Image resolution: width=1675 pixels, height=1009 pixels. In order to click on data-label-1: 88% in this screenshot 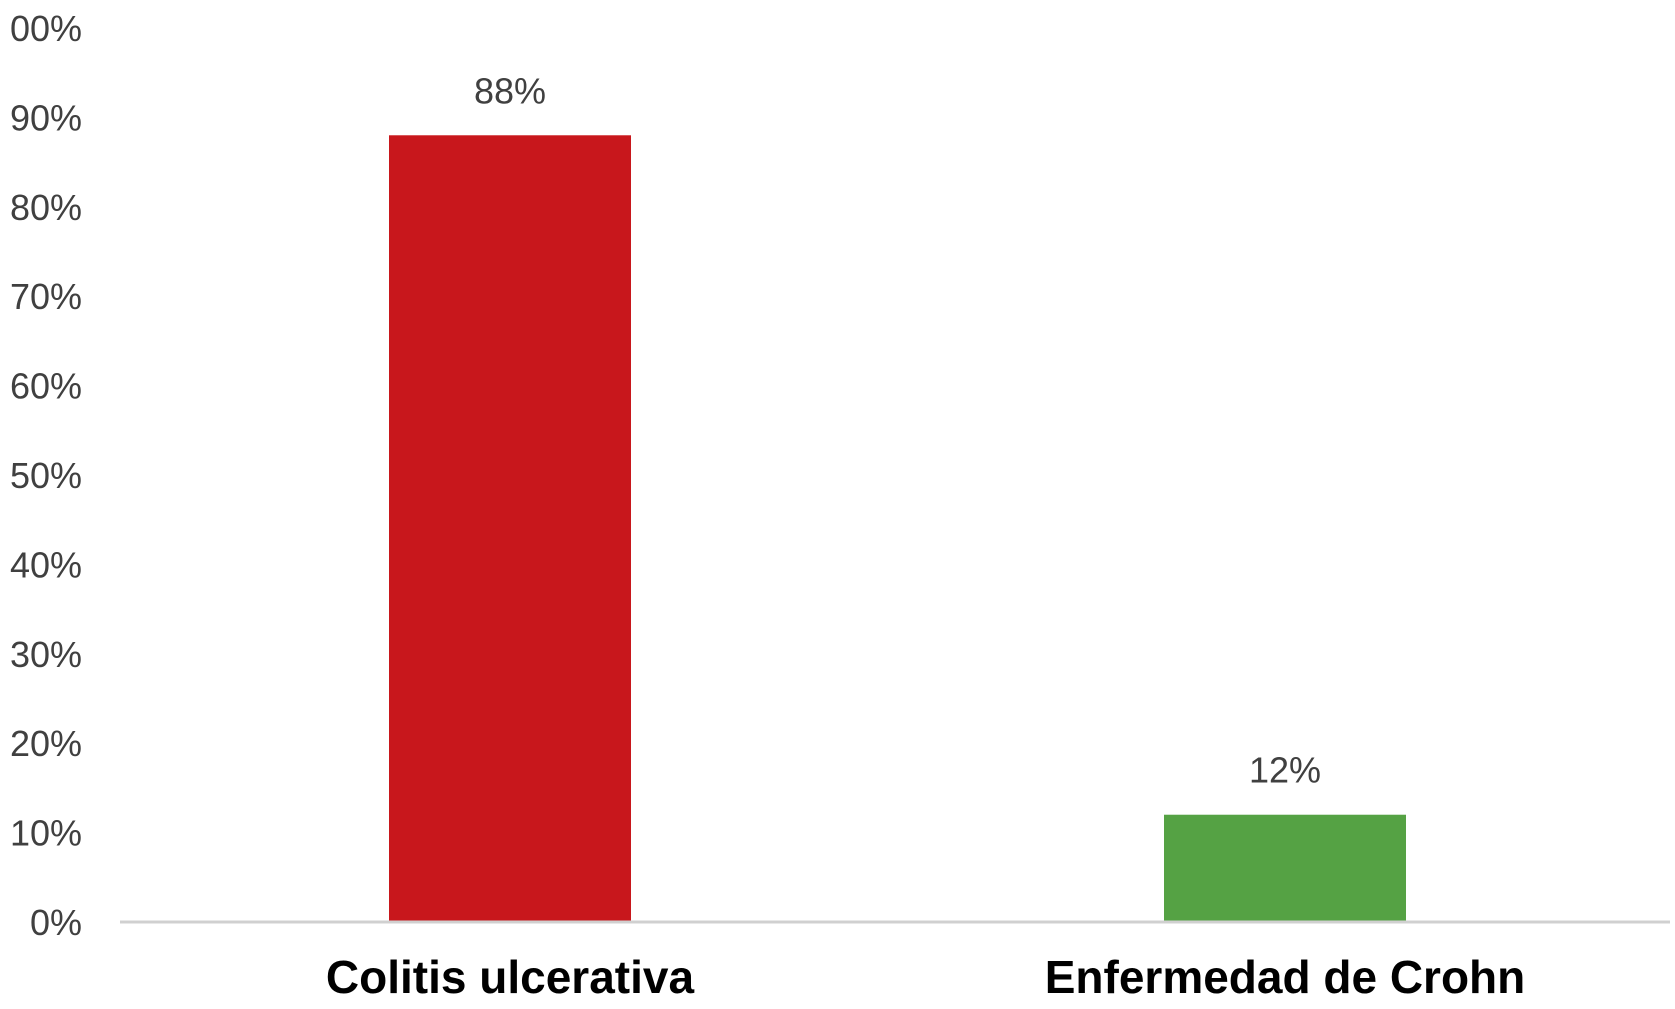, I will do `click(510, 90)`.